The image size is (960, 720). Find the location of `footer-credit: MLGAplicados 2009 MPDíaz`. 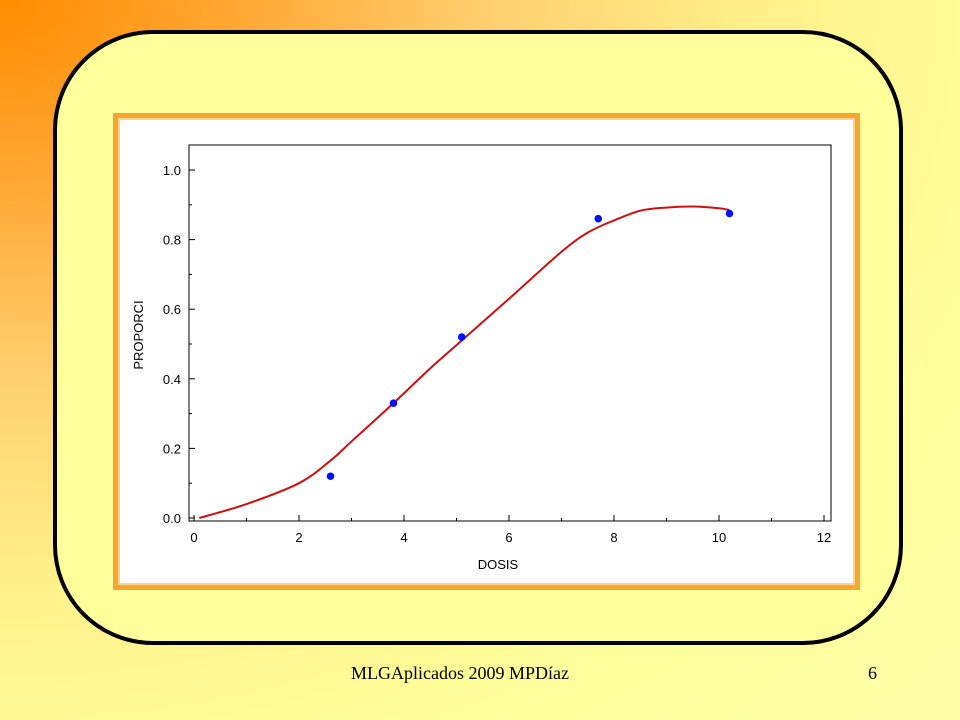

footer-credit: MLGAplicados 2009 MPDíaz is located at coordinates (460, 673).